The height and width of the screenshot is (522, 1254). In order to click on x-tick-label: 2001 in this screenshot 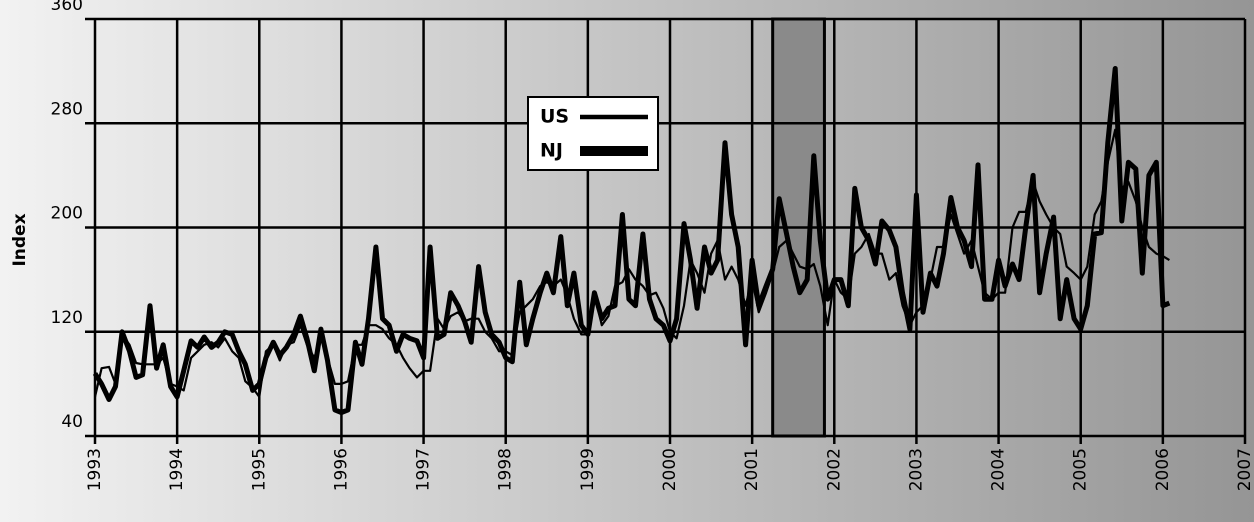, I will do `click(752, 469)`.